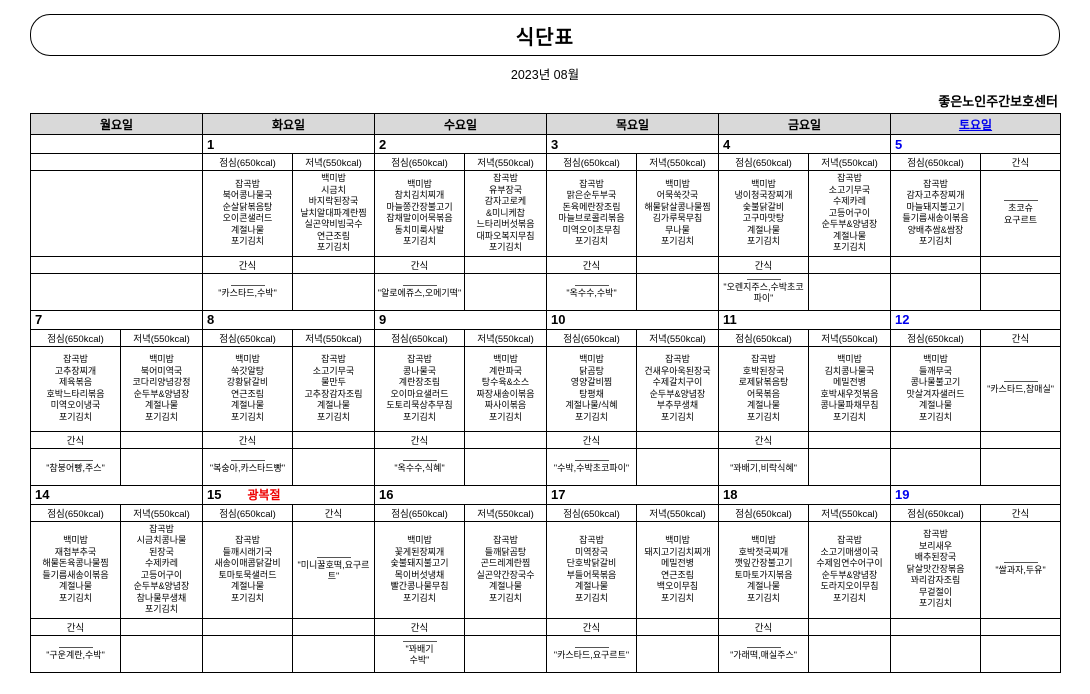 This screenshot has width=1090, height=694. I want to click on menu-cell-empty, so click(116, 213).